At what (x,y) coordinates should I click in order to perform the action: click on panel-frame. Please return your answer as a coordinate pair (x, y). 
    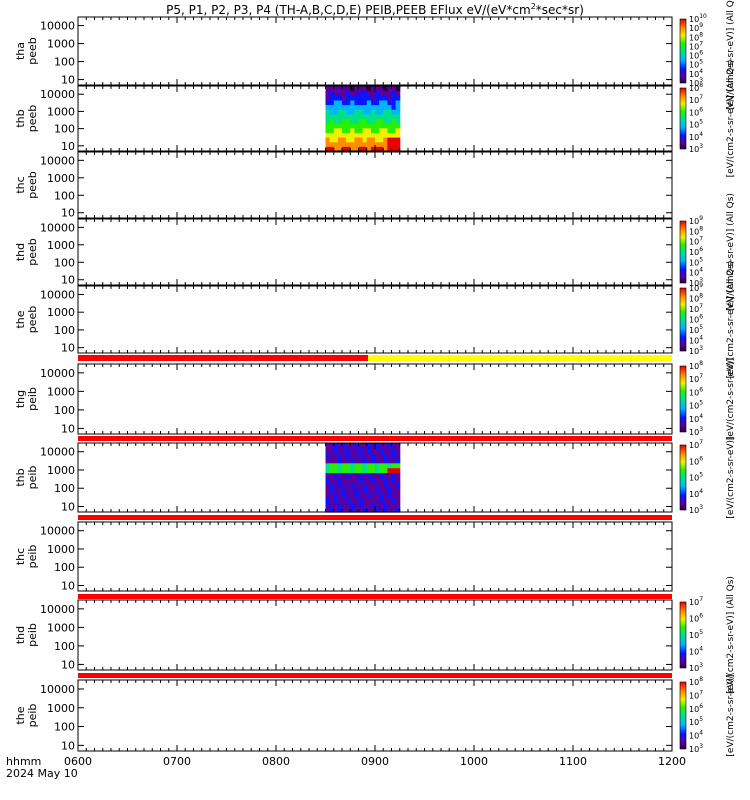
    Looking at the image, I should click on (375, 51).